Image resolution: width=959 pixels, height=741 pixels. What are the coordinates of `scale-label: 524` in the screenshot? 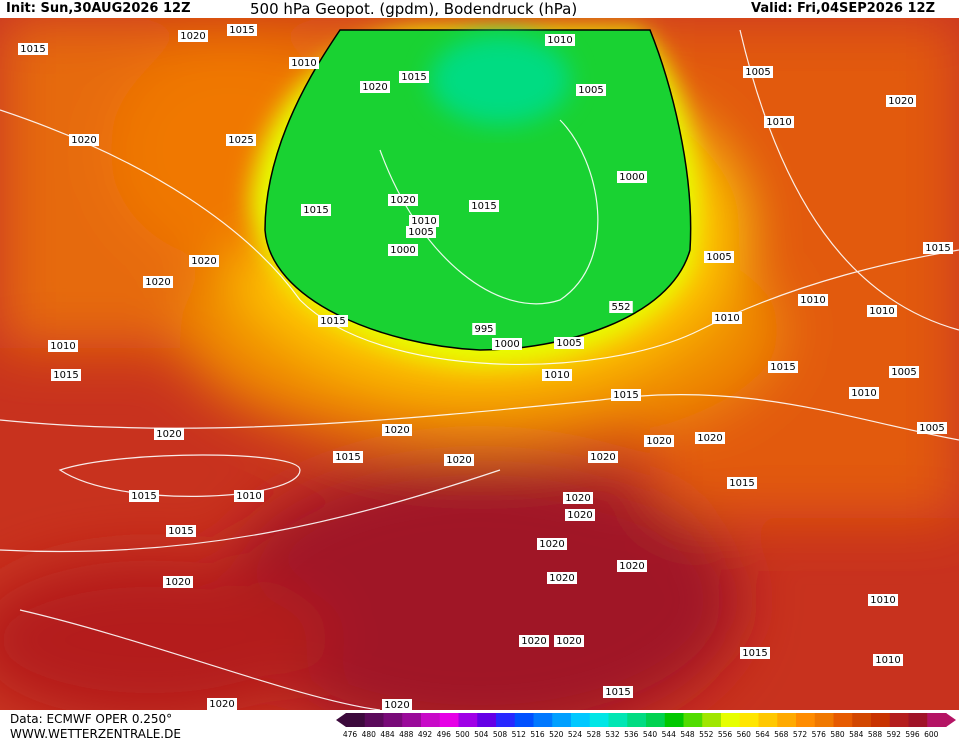 It's located at (575, 734).